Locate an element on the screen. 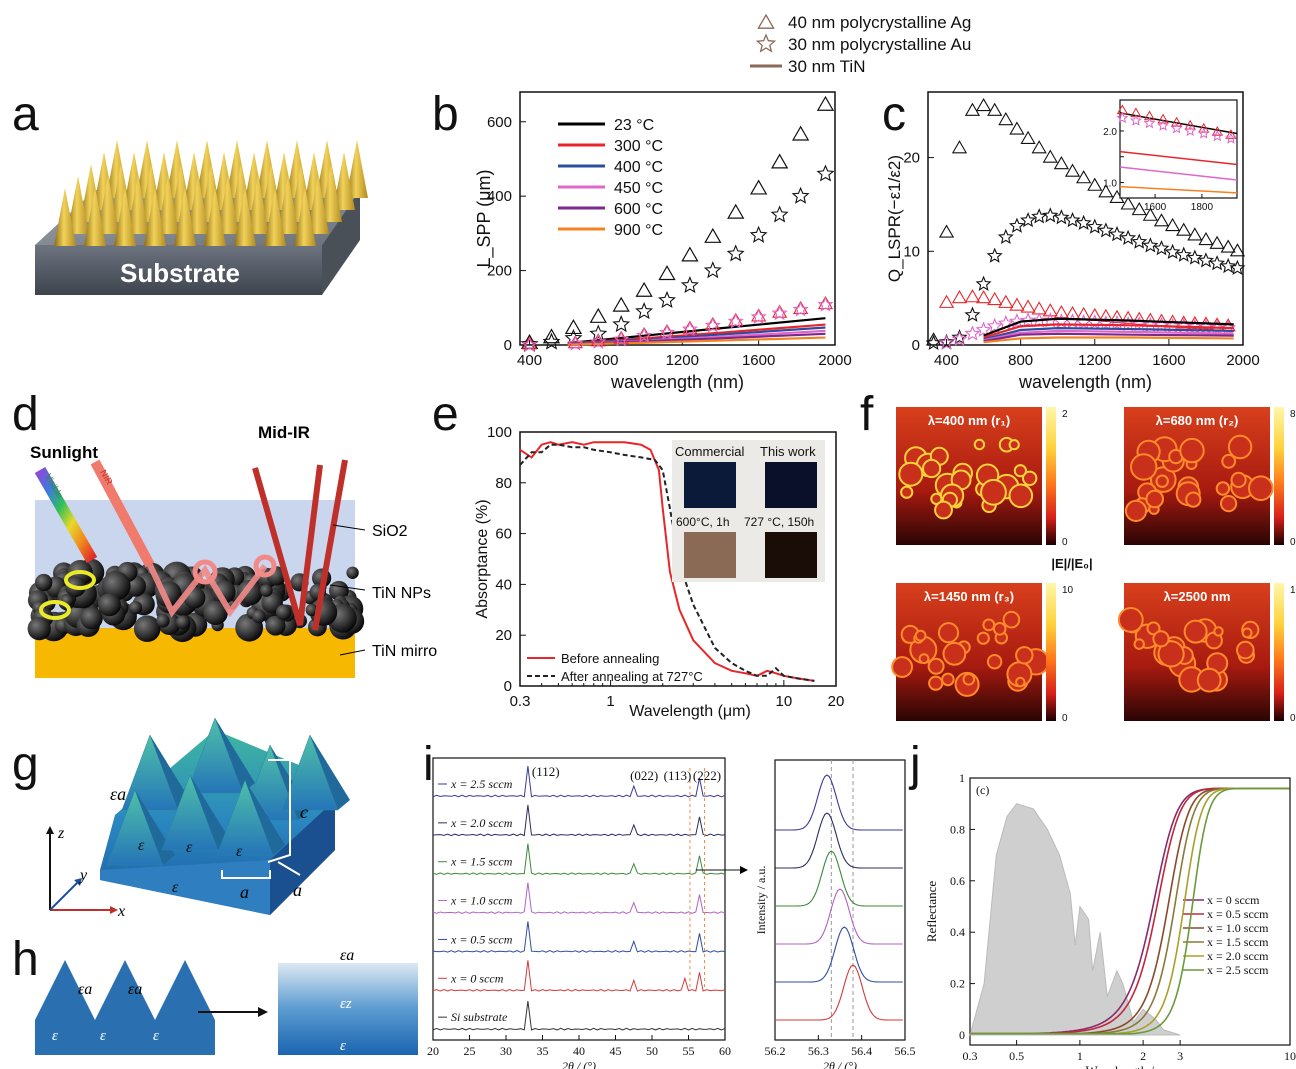  legend-label: 600 °C is located at coordinates (638, 209).